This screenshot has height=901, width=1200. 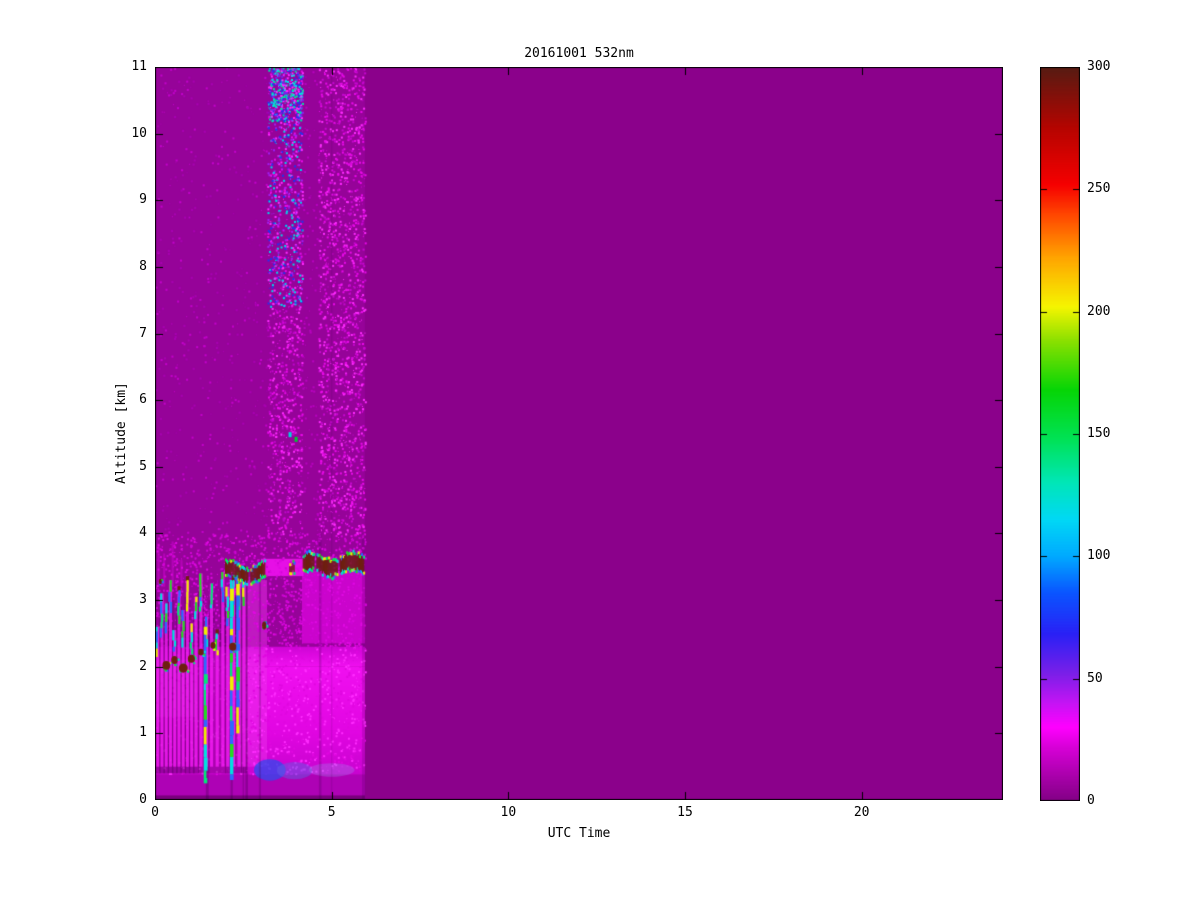 What do you see at coordinates (1099, 433) in the screenshot?
I see `colorbar-tick-label: 150` at bounding box center [1099, 433].